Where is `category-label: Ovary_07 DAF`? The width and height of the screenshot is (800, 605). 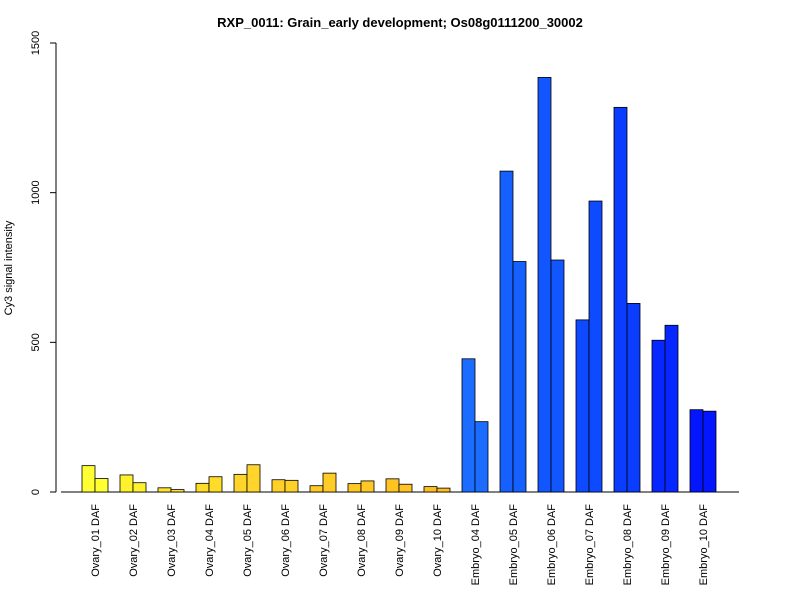
category-label: Ovary_07 DAF is located at coordinates (324, 540).